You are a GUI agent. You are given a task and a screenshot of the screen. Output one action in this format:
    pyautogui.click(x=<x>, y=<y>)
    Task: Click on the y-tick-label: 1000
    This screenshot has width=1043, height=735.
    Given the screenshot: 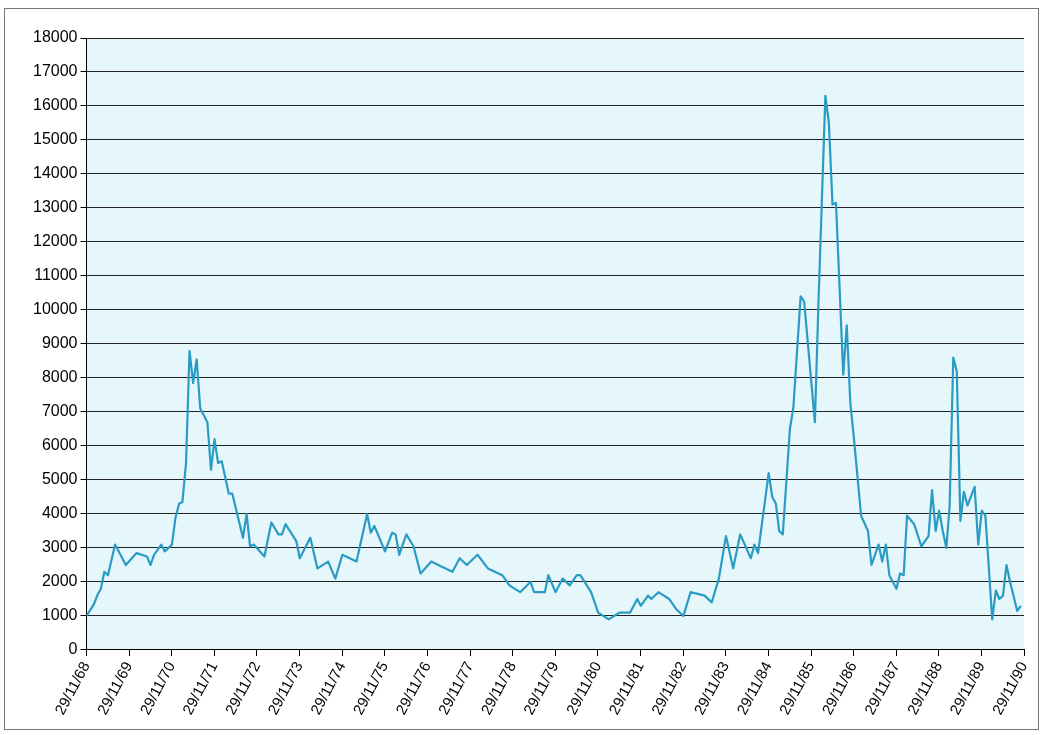 What is the action you would take?
    pyautogui.click(x=59, y=615)
    